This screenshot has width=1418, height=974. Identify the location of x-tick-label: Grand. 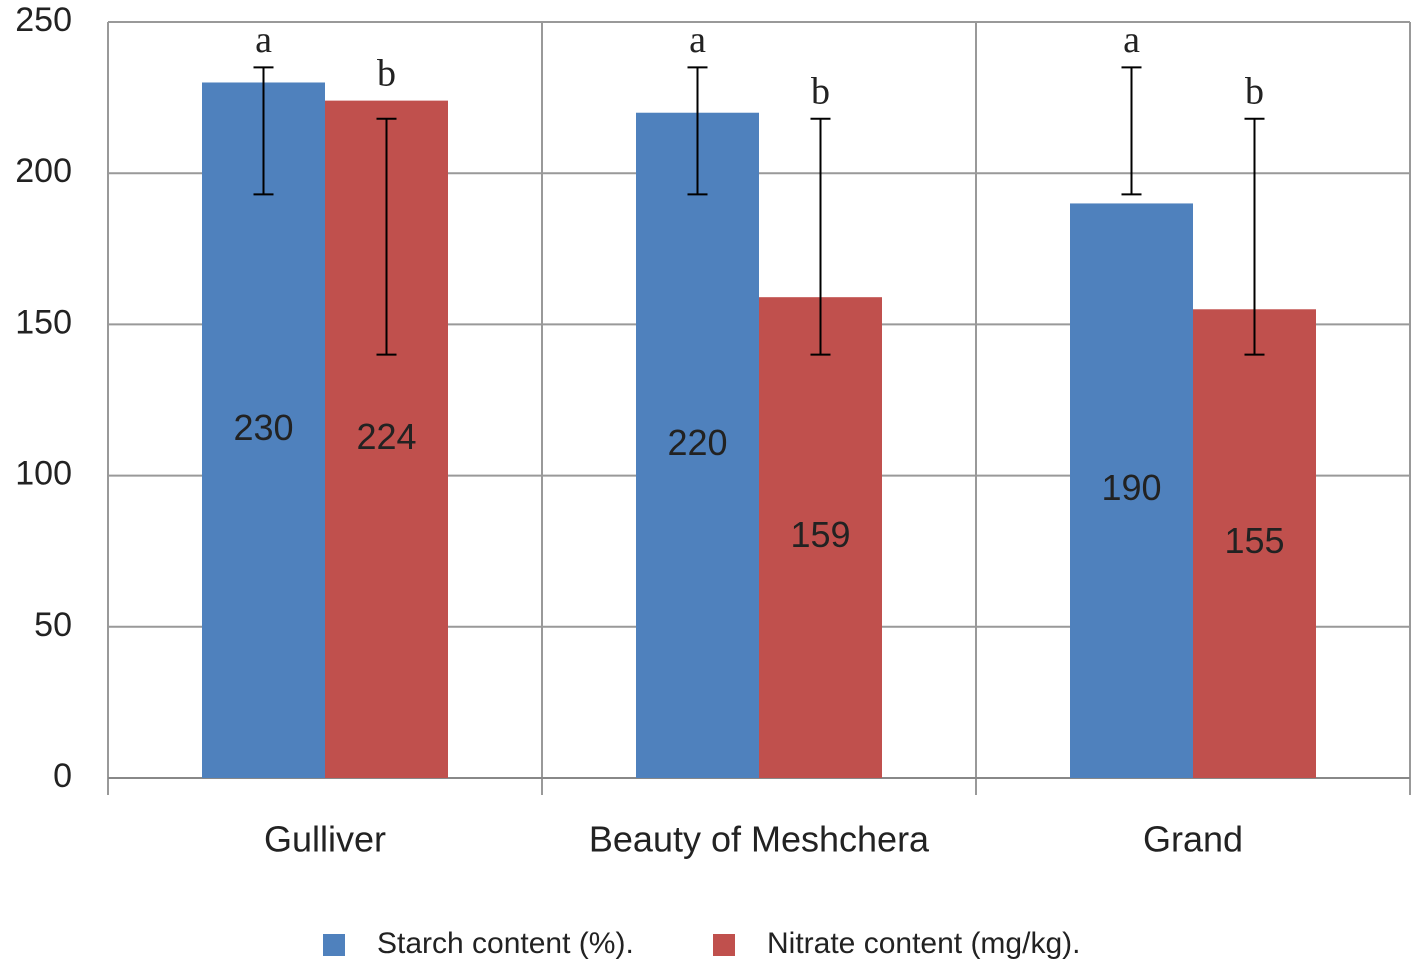
(1193, 839).